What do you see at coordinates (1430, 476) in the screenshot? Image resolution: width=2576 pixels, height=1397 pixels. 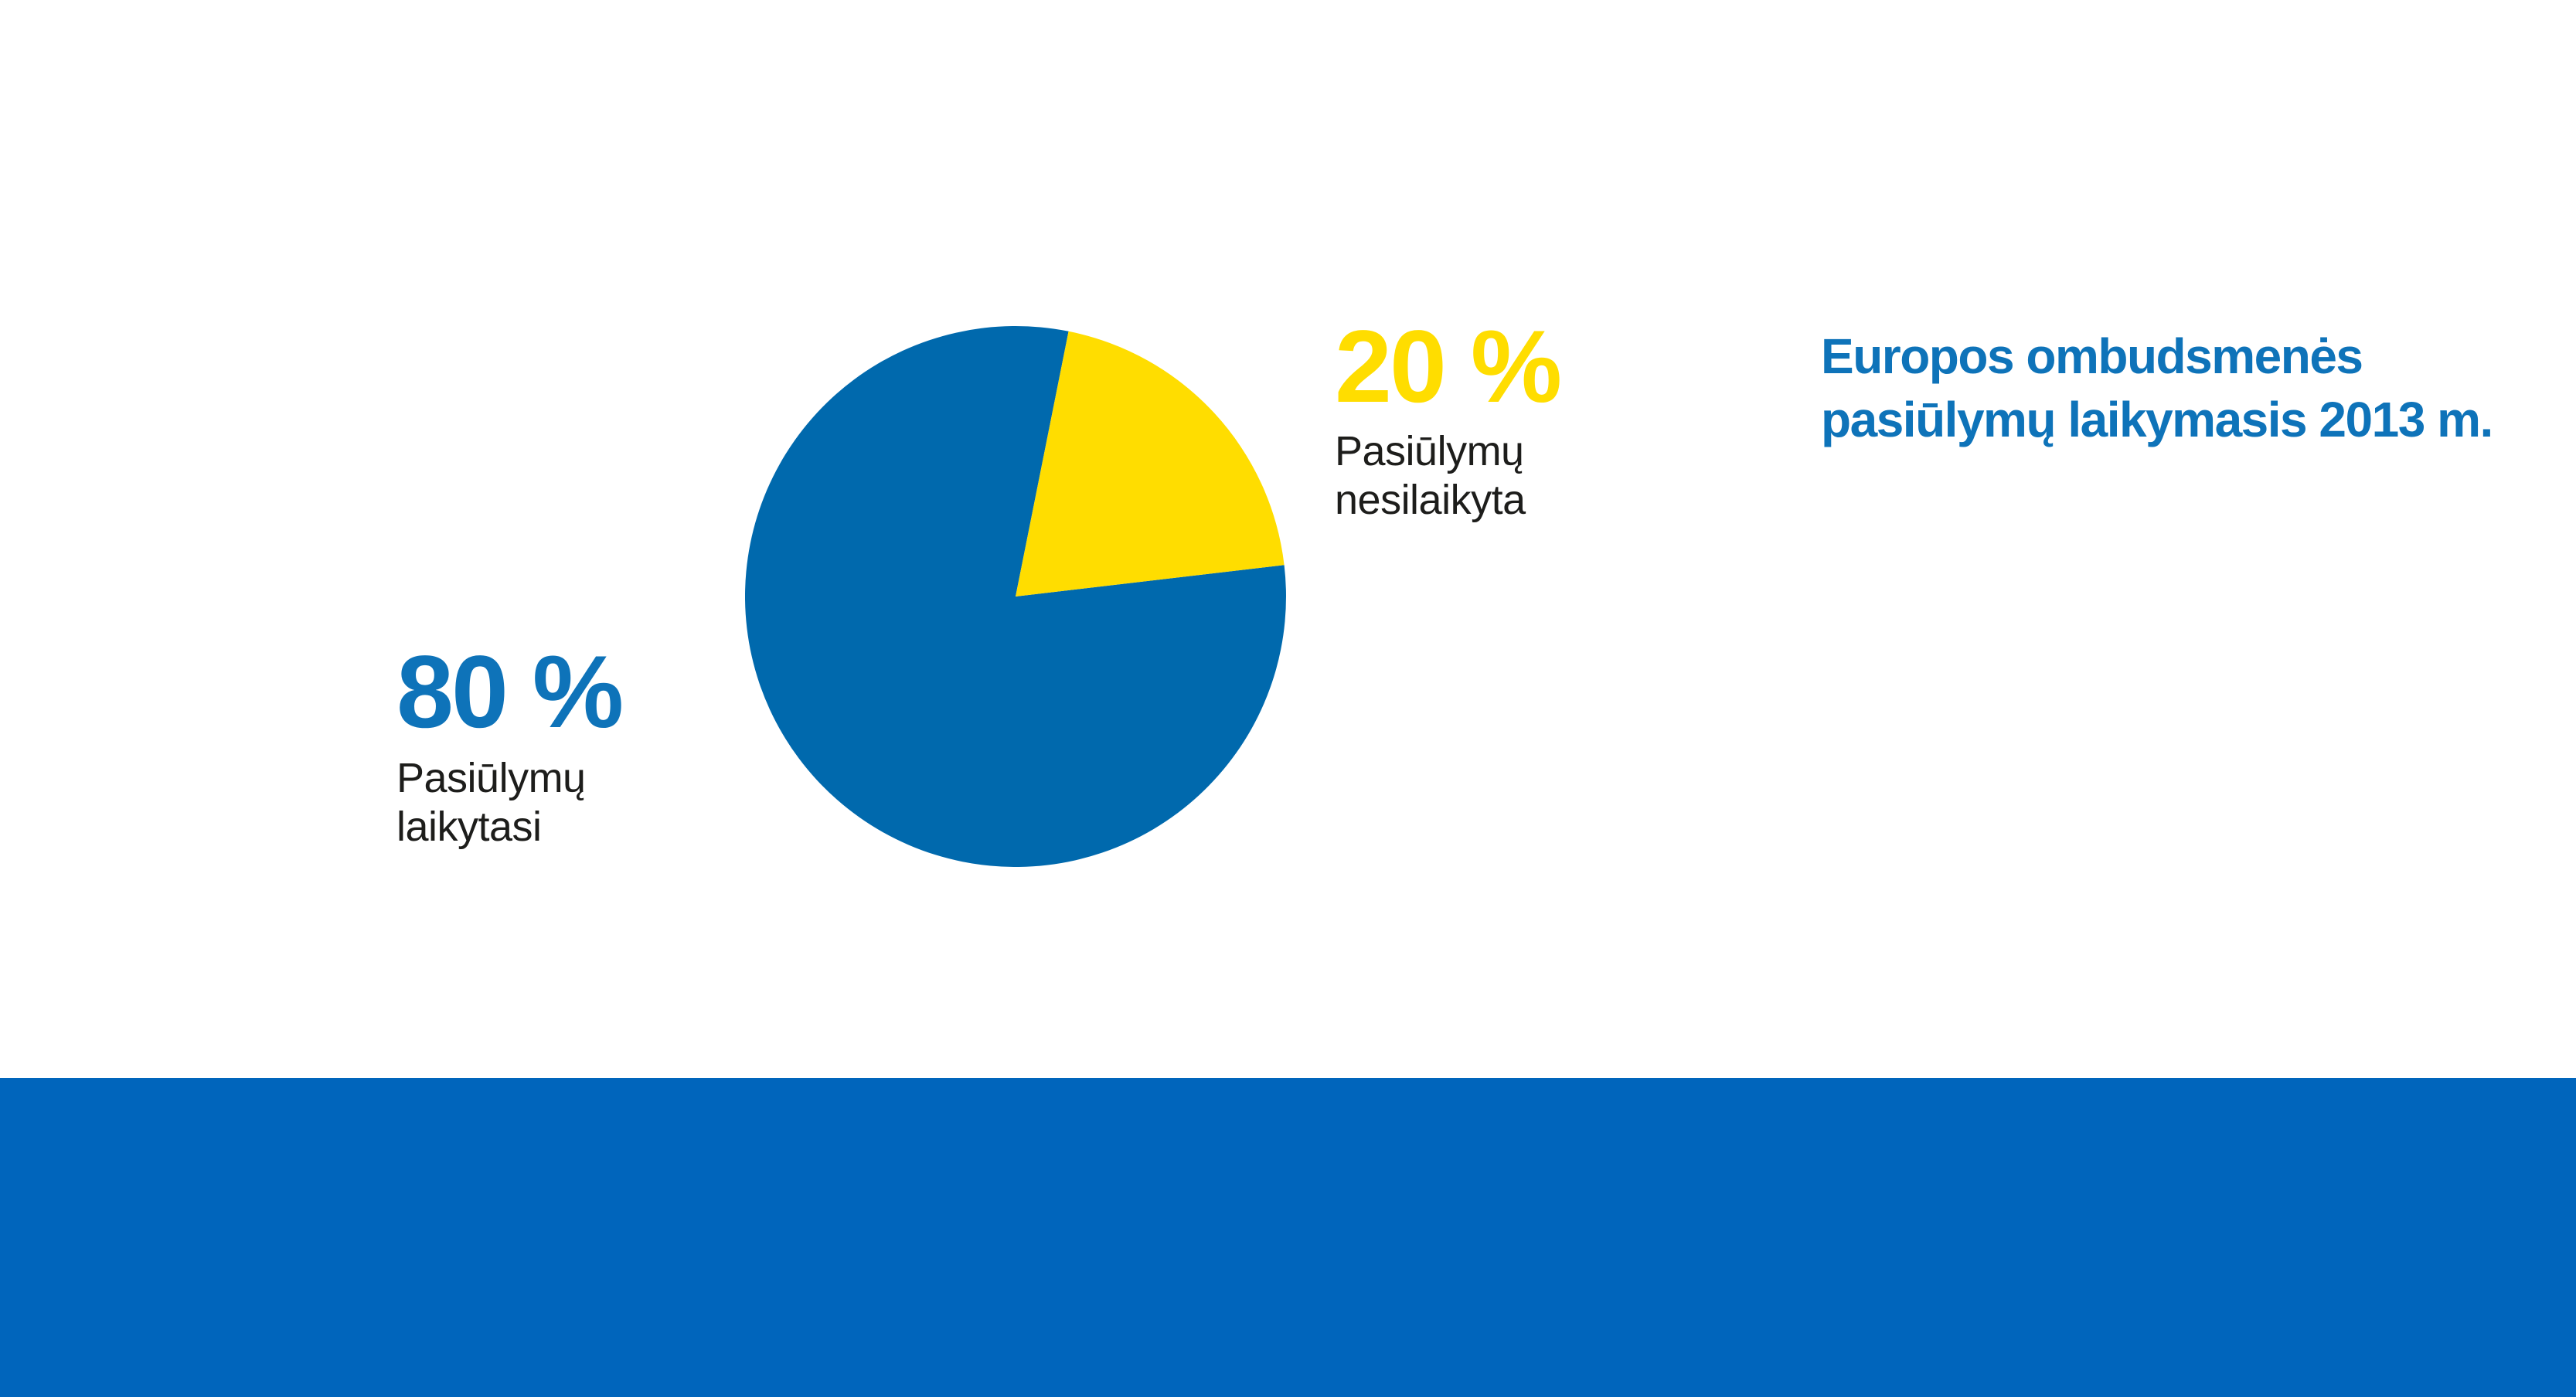 I see `not-complied-label: Pasiūlymų nesilaikyta` at bounding box center [1430, 476].